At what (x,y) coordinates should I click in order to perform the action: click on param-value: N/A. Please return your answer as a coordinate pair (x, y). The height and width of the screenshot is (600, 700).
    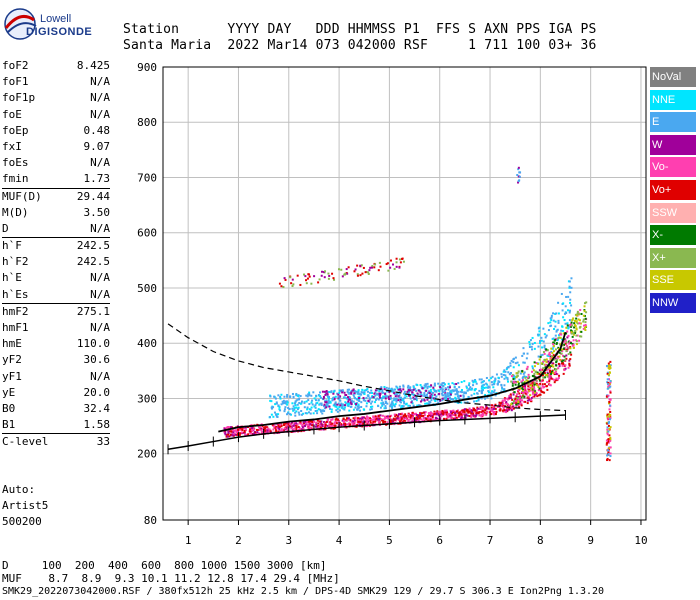
    Looking at the image, I should click on (100, 98).